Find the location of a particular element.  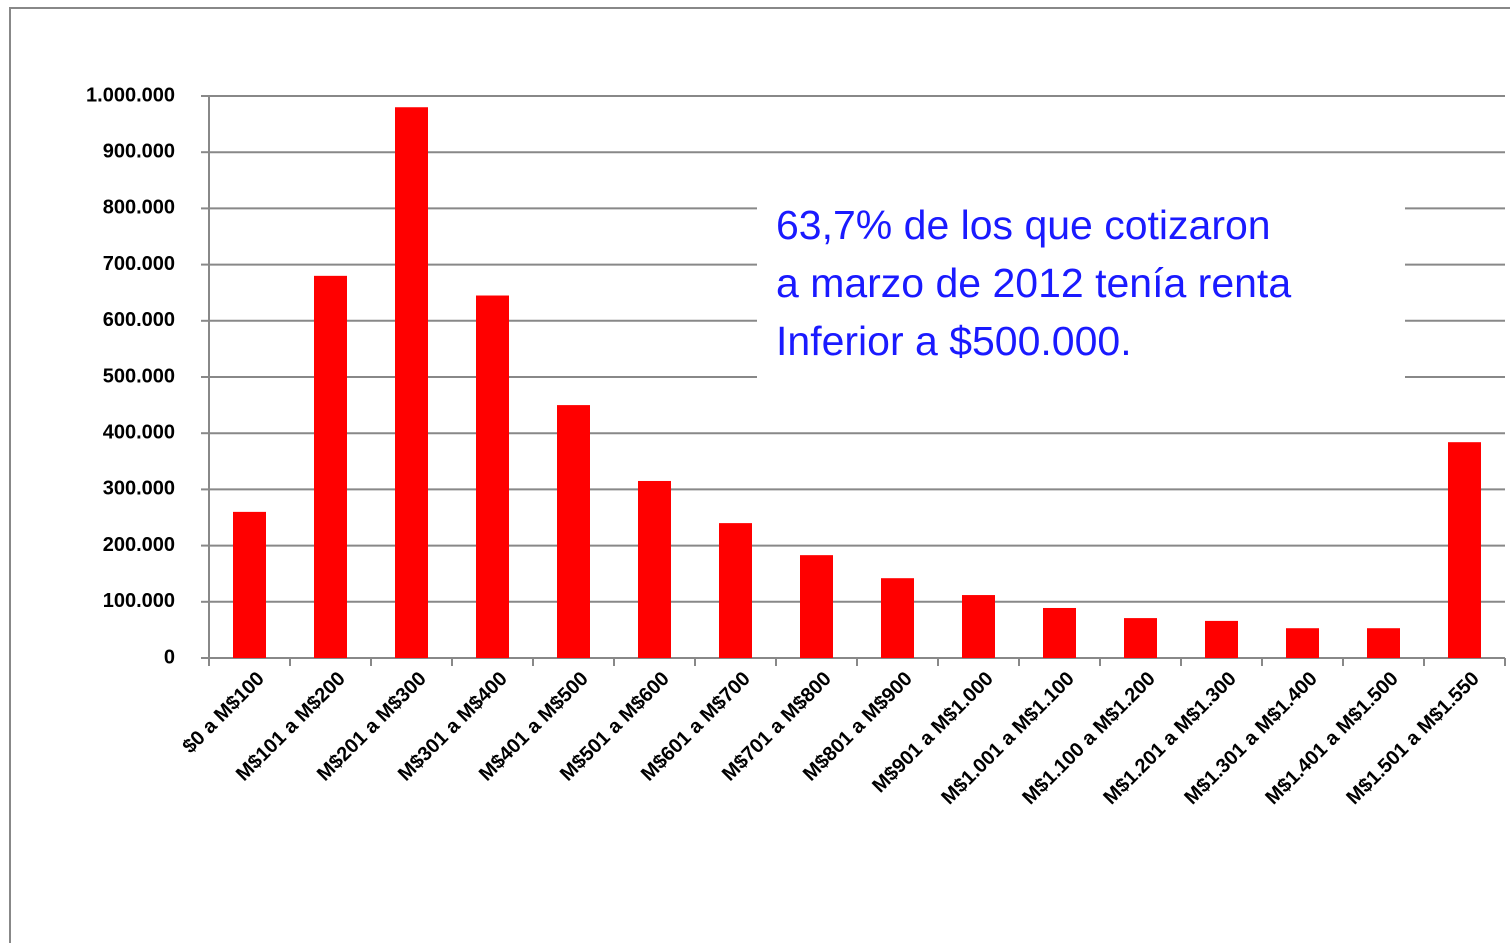

annotation-box is located at coordinates (1081, 287).